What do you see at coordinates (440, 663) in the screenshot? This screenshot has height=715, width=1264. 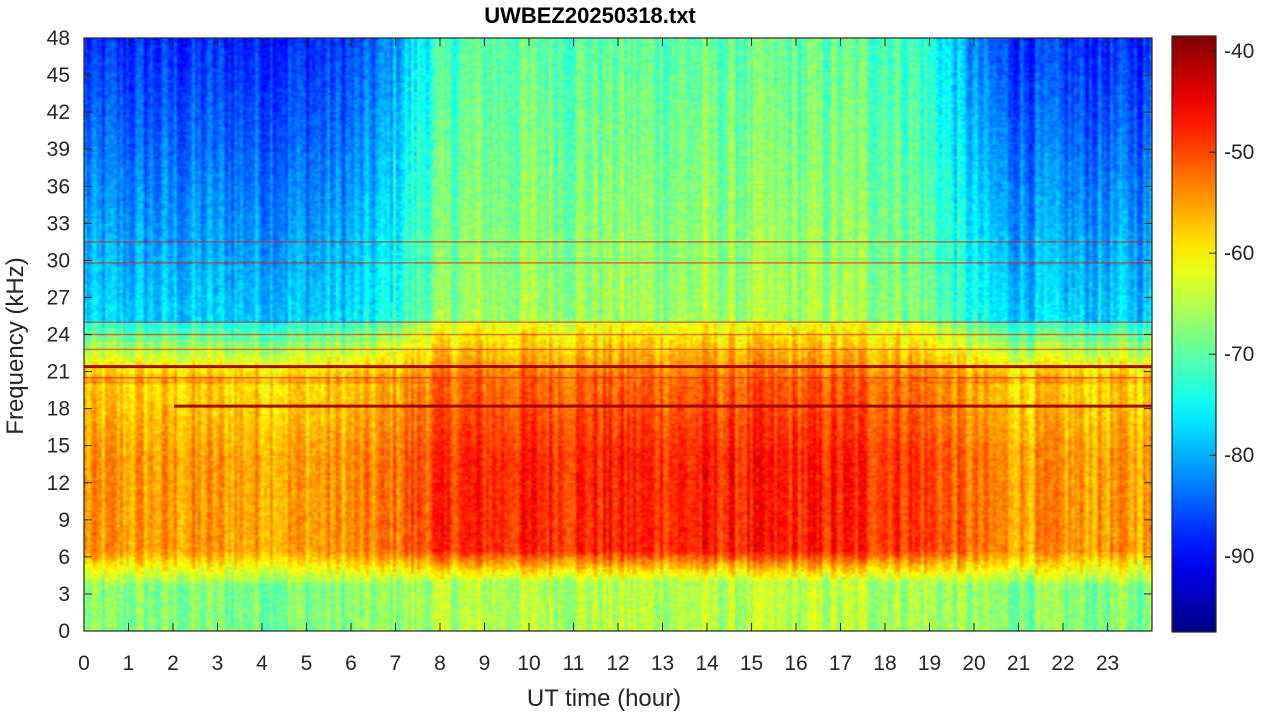 I see `x-tick-label: 8` at bounding box center [440, 663].